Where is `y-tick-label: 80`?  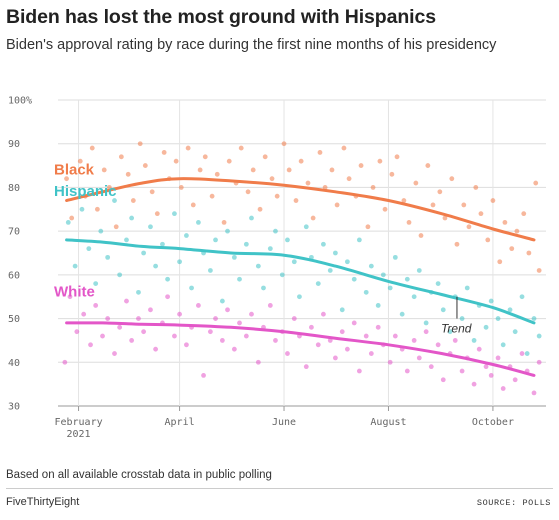 y-tick-label: 80 is located at coordinates (14, 188).